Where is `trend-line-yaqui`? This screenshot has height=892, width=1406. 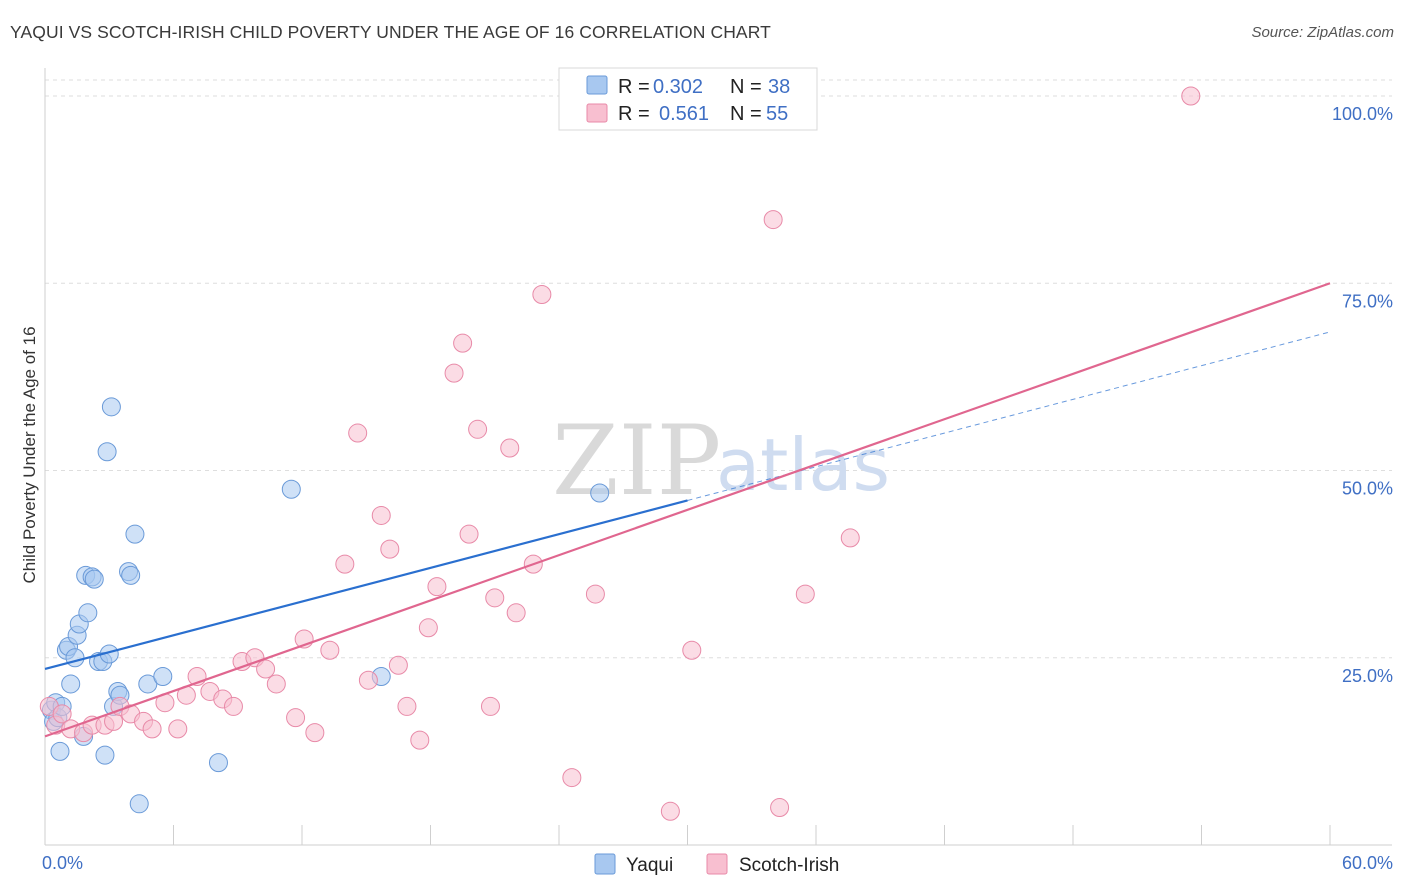 trend-line-yaqui is located at coordinates (366, 585).